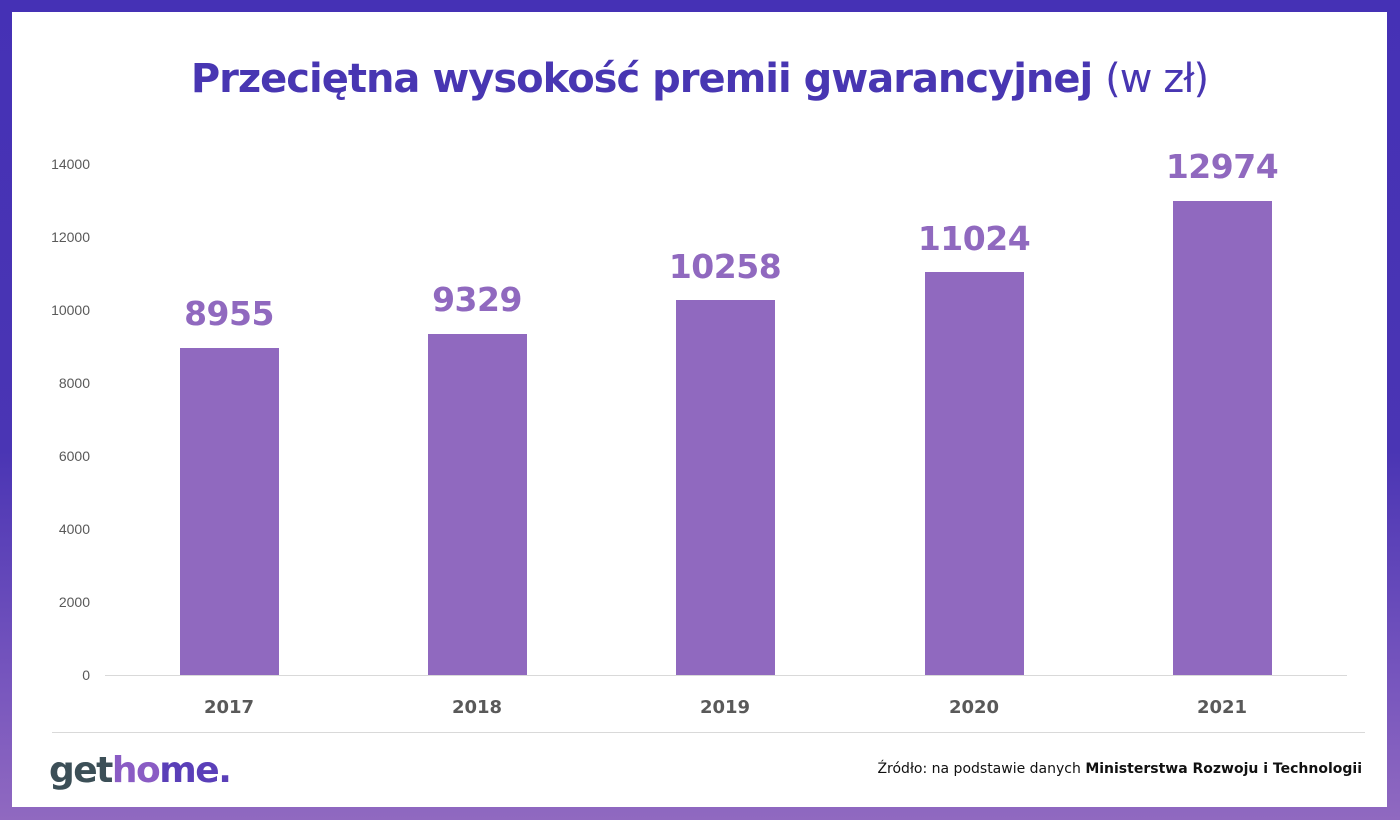 The width and height of the screenshot is (1400, 820). I want to click on source-prefix: Źródło: na podstawie danych, so click(981, 769).